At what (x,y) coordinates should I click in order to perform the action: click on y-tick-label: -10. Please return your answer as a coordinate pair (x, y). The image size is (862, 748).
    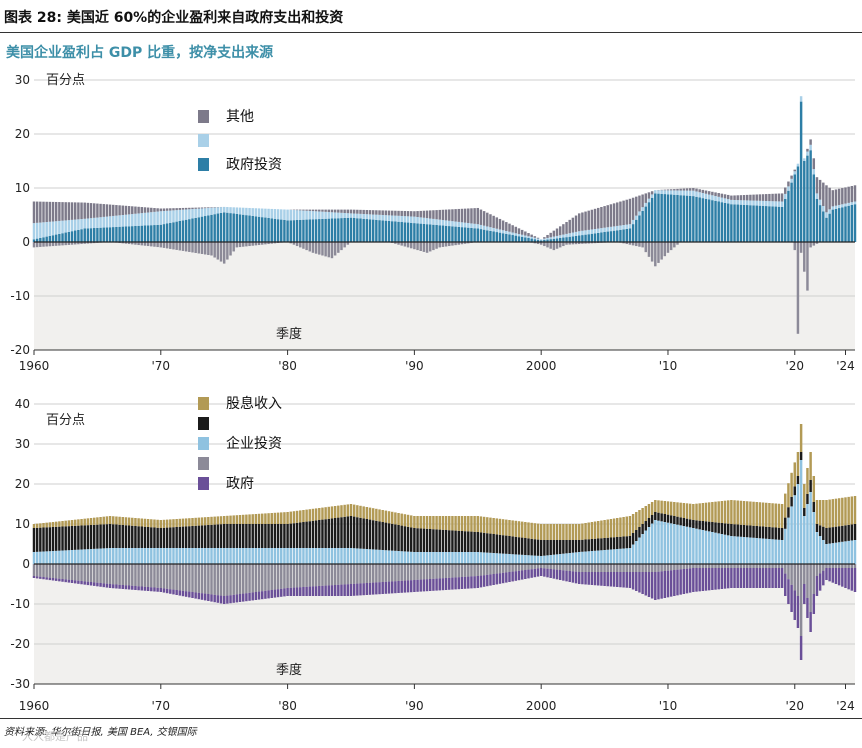
    Looking at the image, I should click on (20, 604).